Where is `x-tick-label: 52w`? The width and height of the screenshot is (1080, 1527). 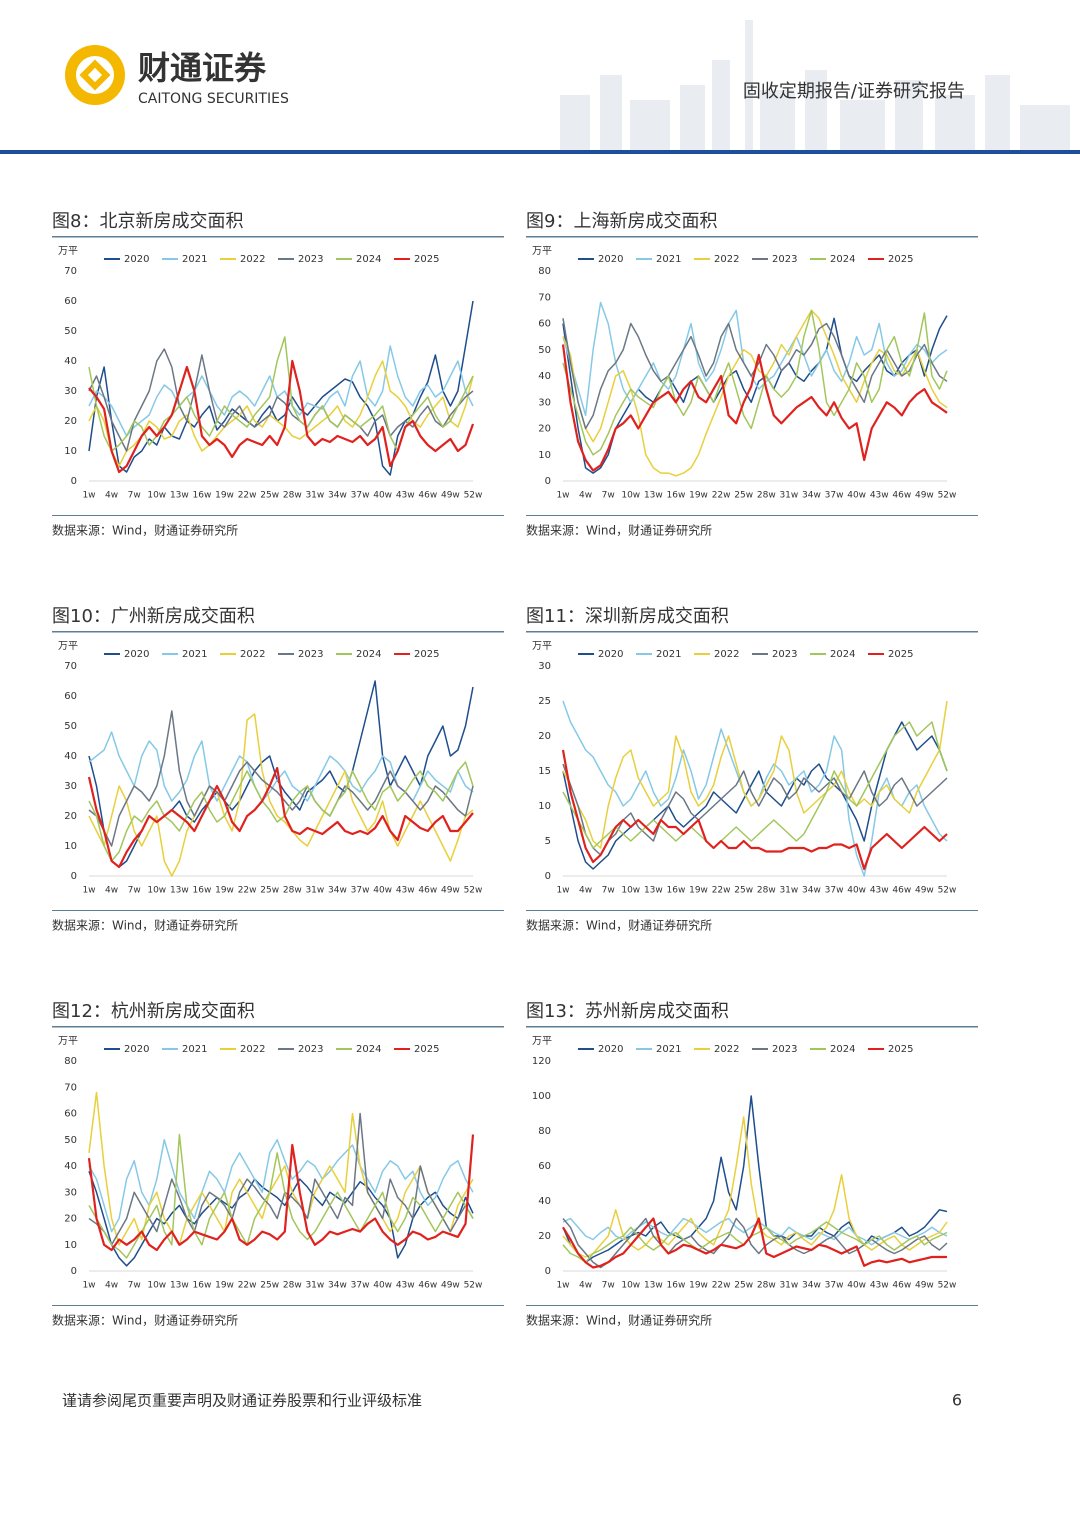 x-tick-label: 52w is located at coordinates (473, 496).